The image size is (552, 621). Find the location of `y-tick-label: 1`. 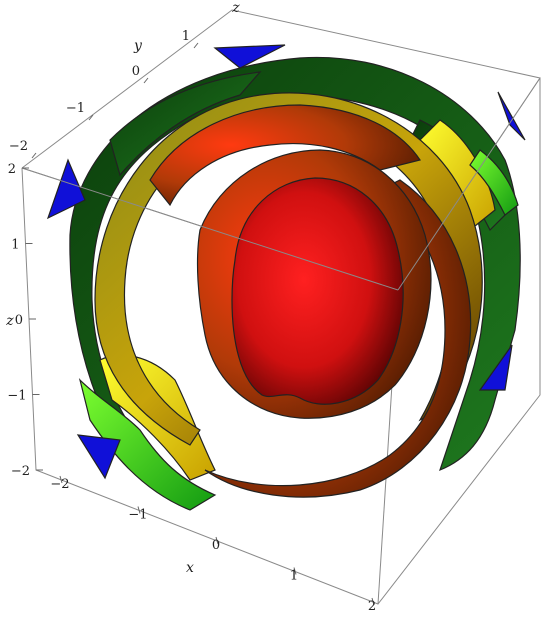

y-tick-label: 1 is located at coordinates (186, 36).